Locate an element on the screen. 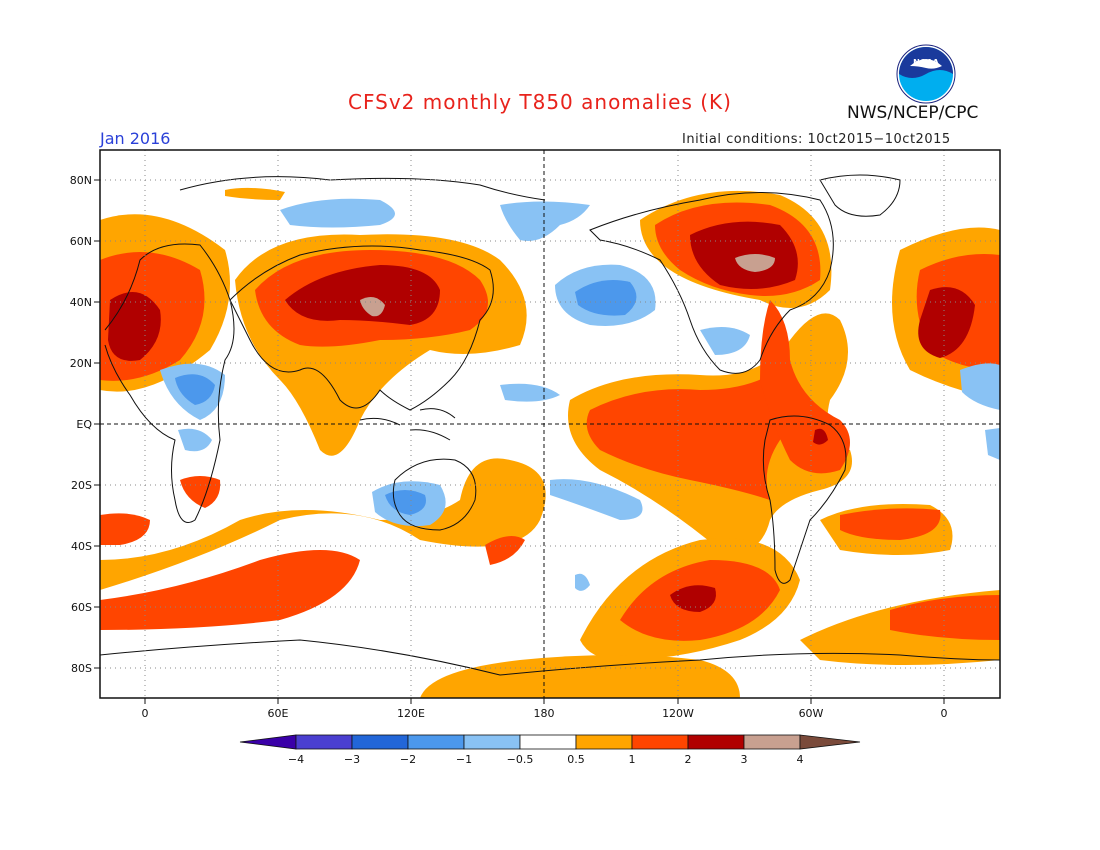 The width and height of the screenshot is (1100, 850). darkred-field-asia is located at coordinates (362, 295).